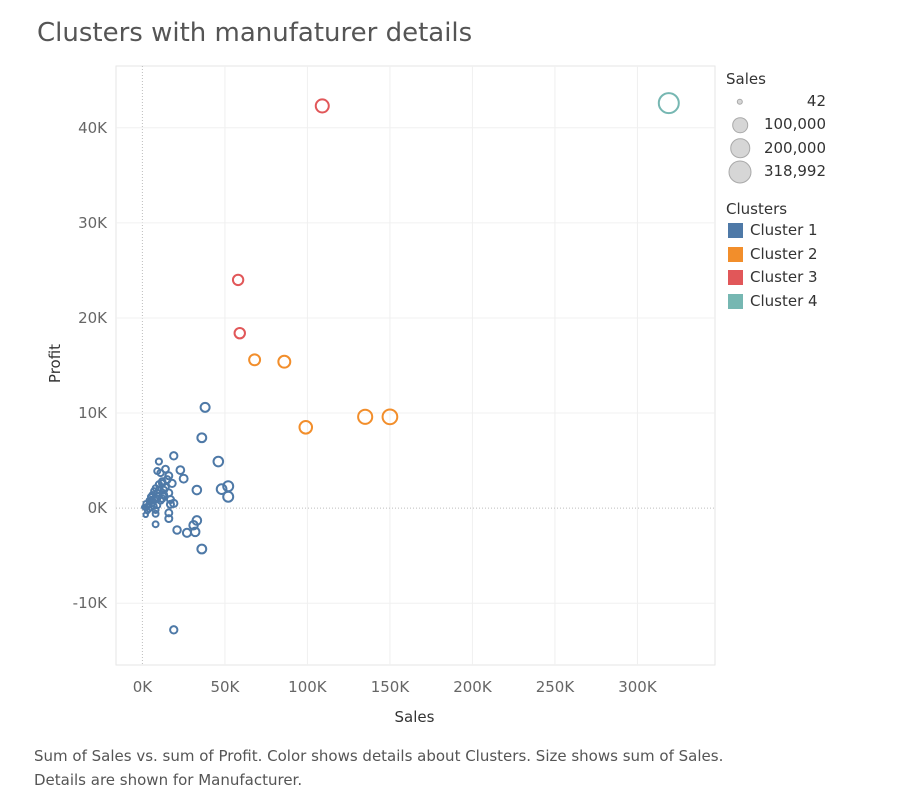 Image resolution: width=910 pixels, height=805 pixels. I want to click on size-legend: 42 100,000 200,000 318,992, so click(776, 137).